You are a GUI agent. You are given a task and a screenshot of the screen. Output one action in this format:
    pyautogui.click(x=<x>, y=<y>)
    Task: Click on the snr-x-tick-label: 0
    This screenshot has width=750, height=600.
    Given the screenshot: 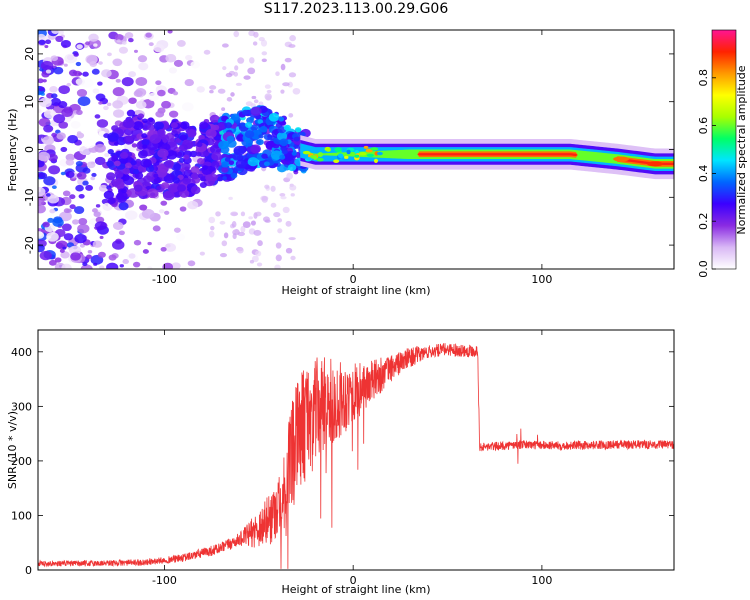 What is the action you would take?
    pyautogui.click(x=353, y=580)
    